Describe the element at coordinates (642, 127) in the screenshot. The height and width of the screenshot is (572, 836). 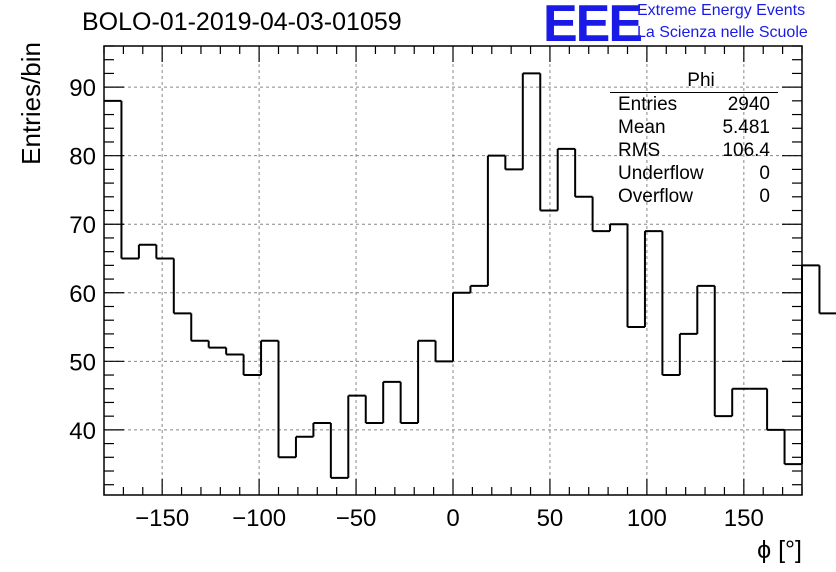
I see `stats-label: Mean` at that location.